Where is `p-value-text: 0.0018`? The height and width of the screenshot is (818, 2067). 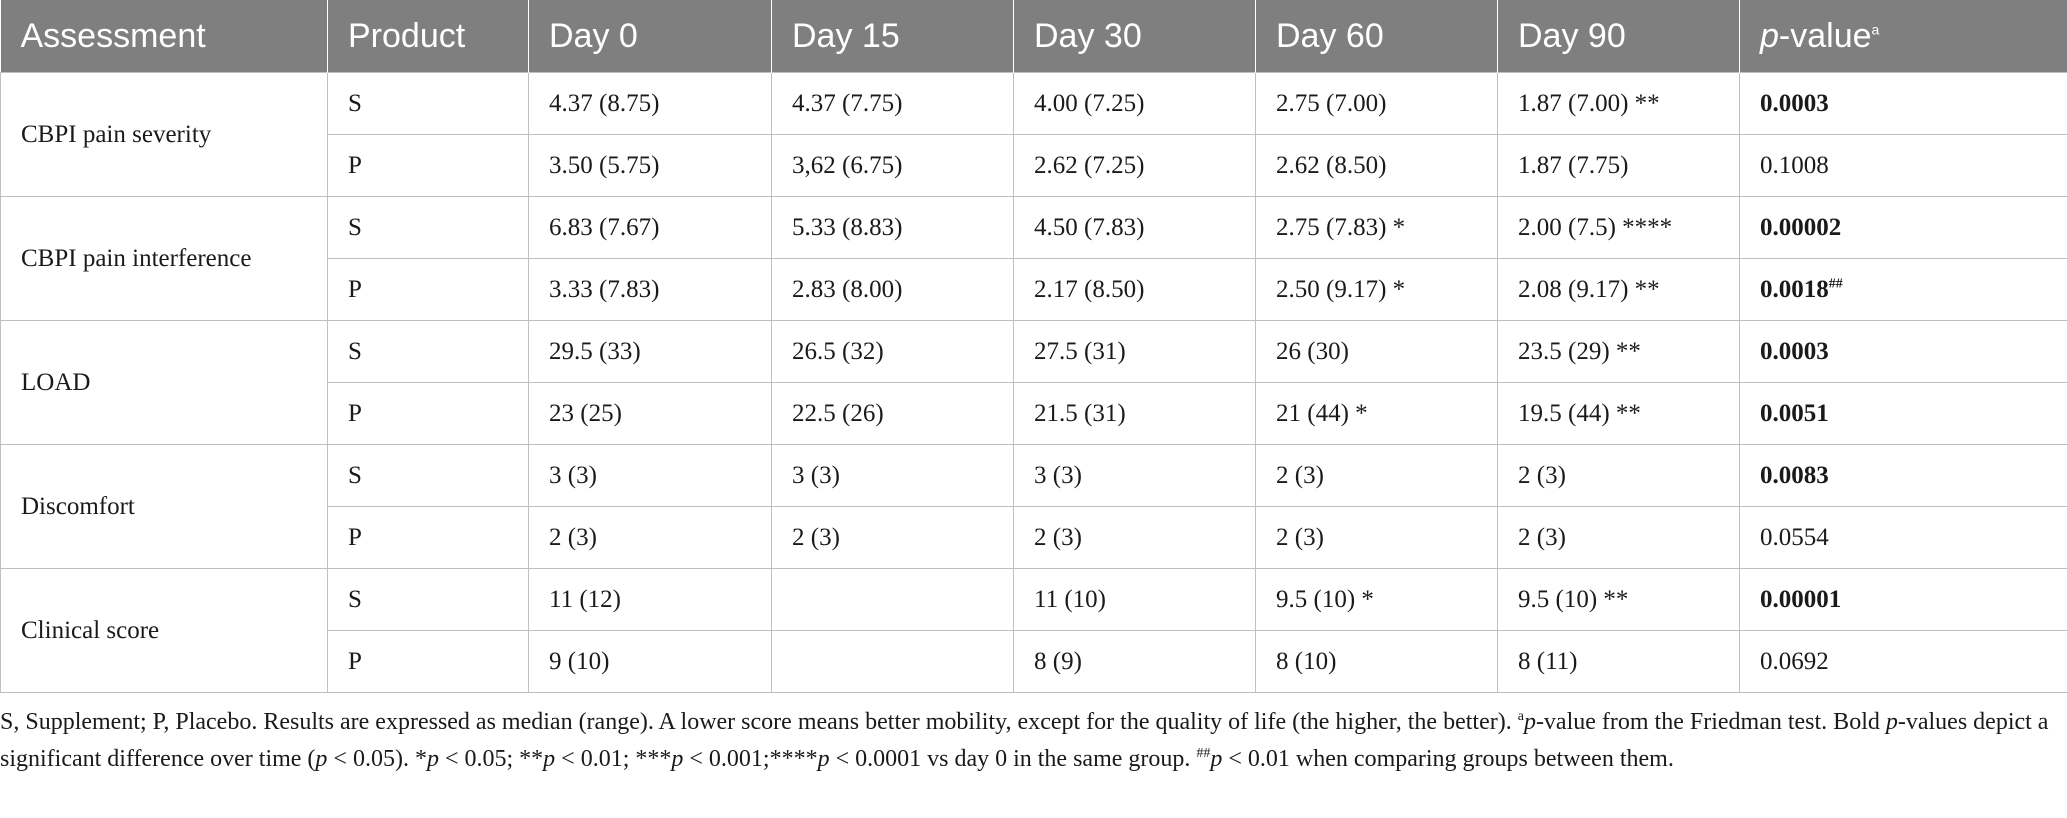
p-value-text: 0.0018 is located at coordinates (1794, 289).